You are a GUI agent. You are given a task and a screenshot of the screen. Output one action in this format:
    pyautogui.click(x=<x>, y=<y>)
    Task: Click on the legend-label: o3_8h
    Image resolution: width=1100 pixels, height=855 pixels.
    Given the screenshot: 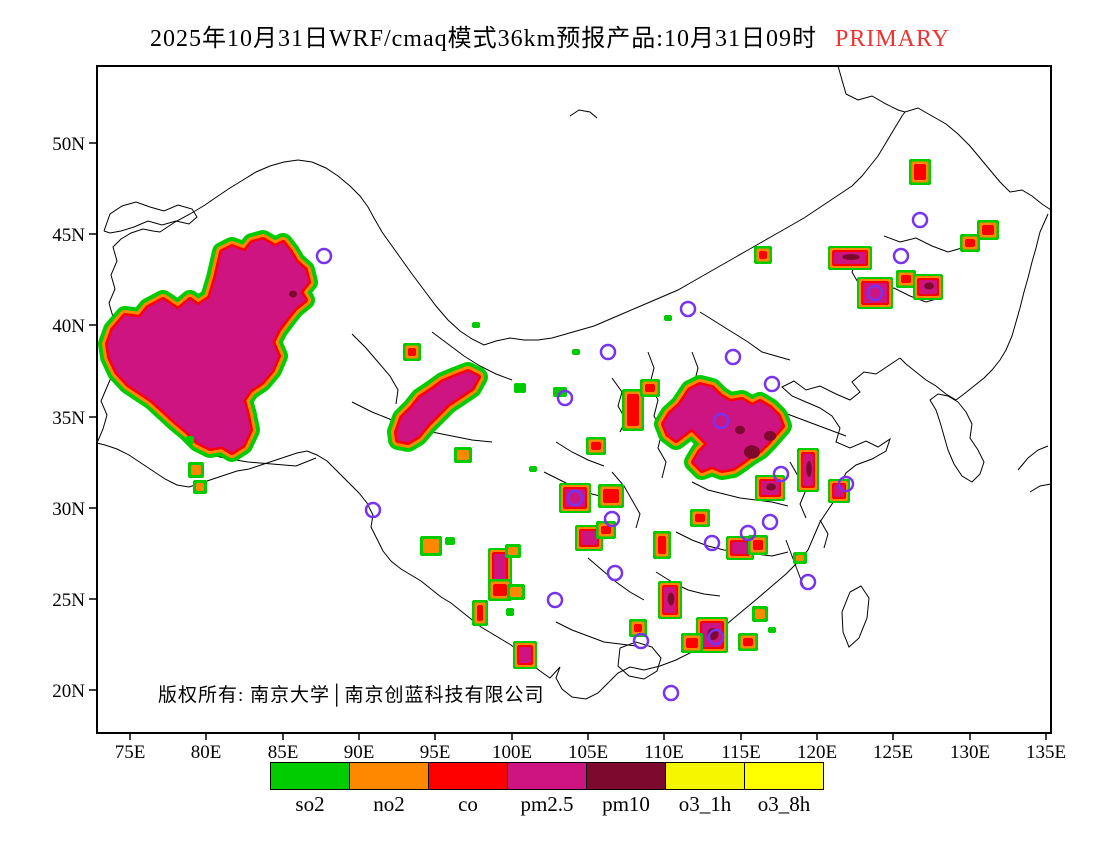 What is the action you would take?
    pyautogui.click(x=784, y=804)
    